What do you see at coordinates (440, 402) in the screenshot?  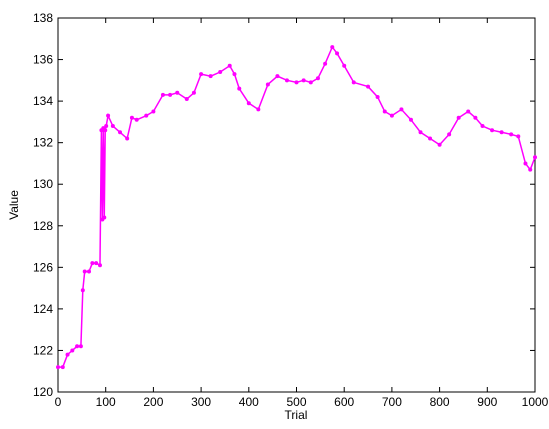 I see `x-tick-label: 800` at bounding box center [440, 402].